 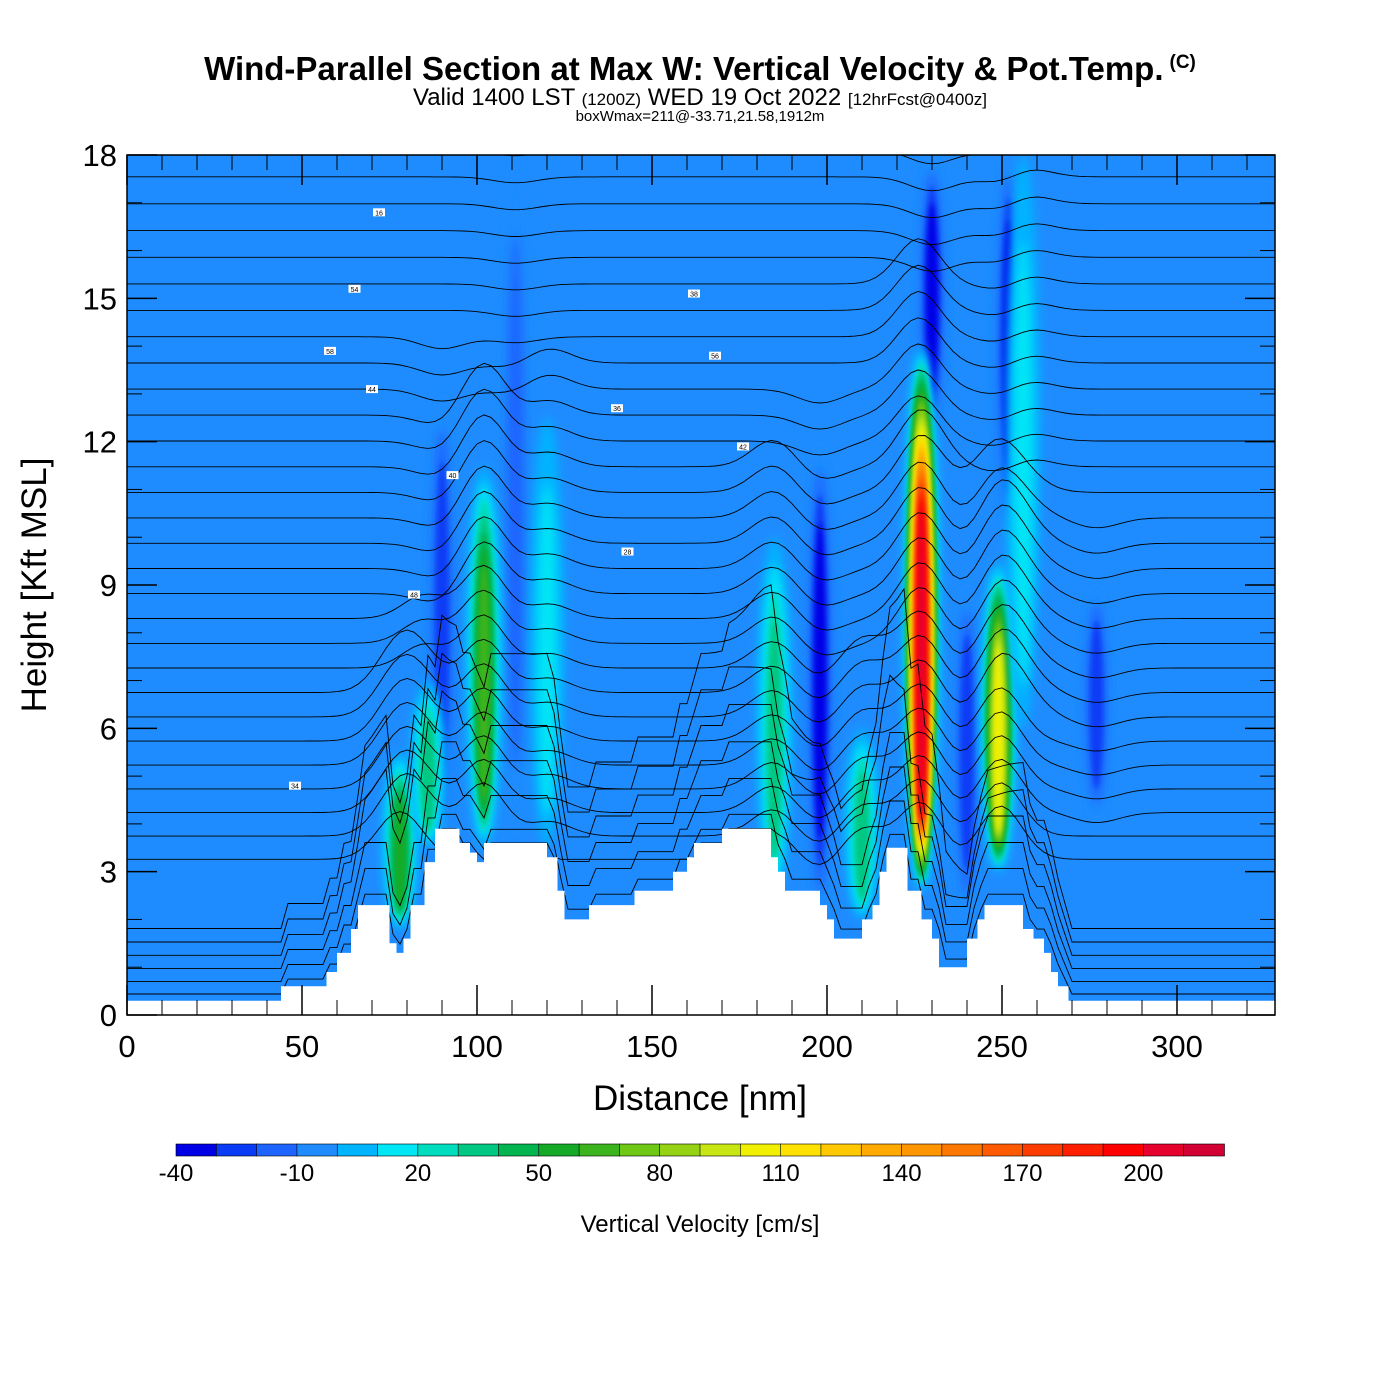 I want to click on y-tick-label: 12, so click(x=100, y=442).